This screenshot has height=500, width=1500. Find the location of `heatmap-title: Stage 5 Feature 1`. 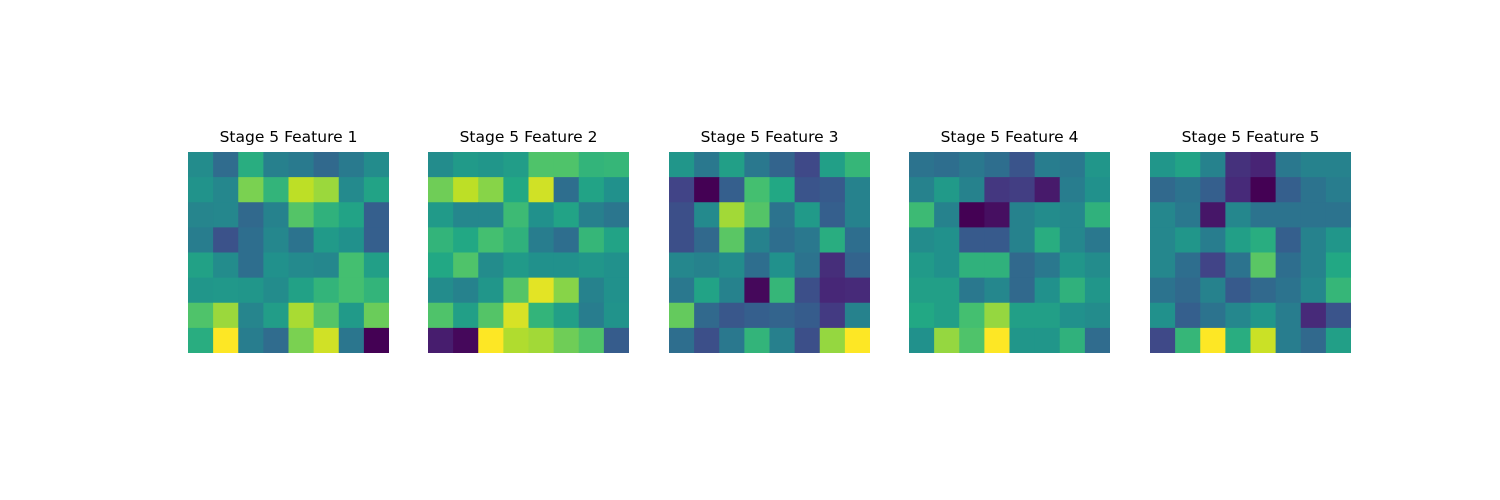

heatmap-title: Stage 5 Feature 1 is located at coordinates (288, 137).